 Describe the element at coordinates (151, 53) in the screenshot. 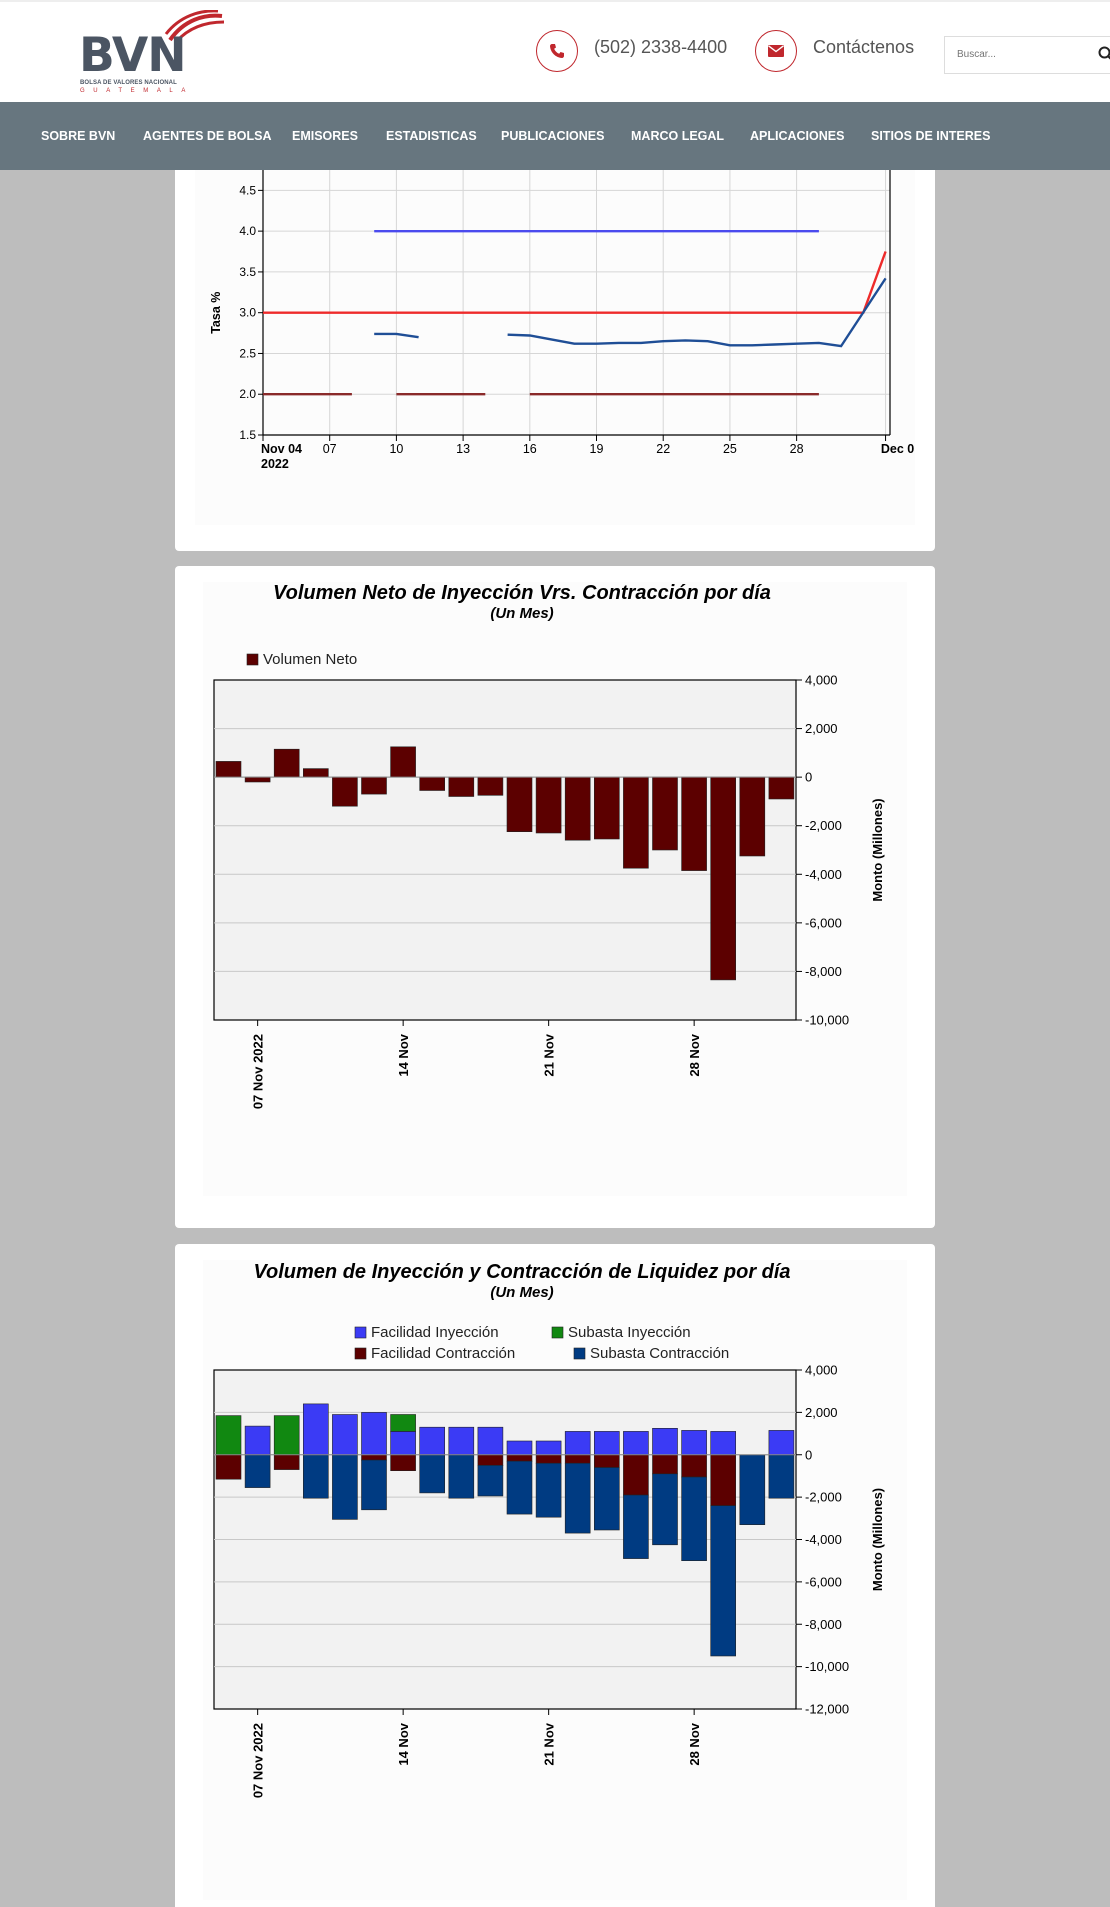

I see `bvn-logo: BVN BOLSA DE VALORES NACIONAL GUATEMALA` at that location.